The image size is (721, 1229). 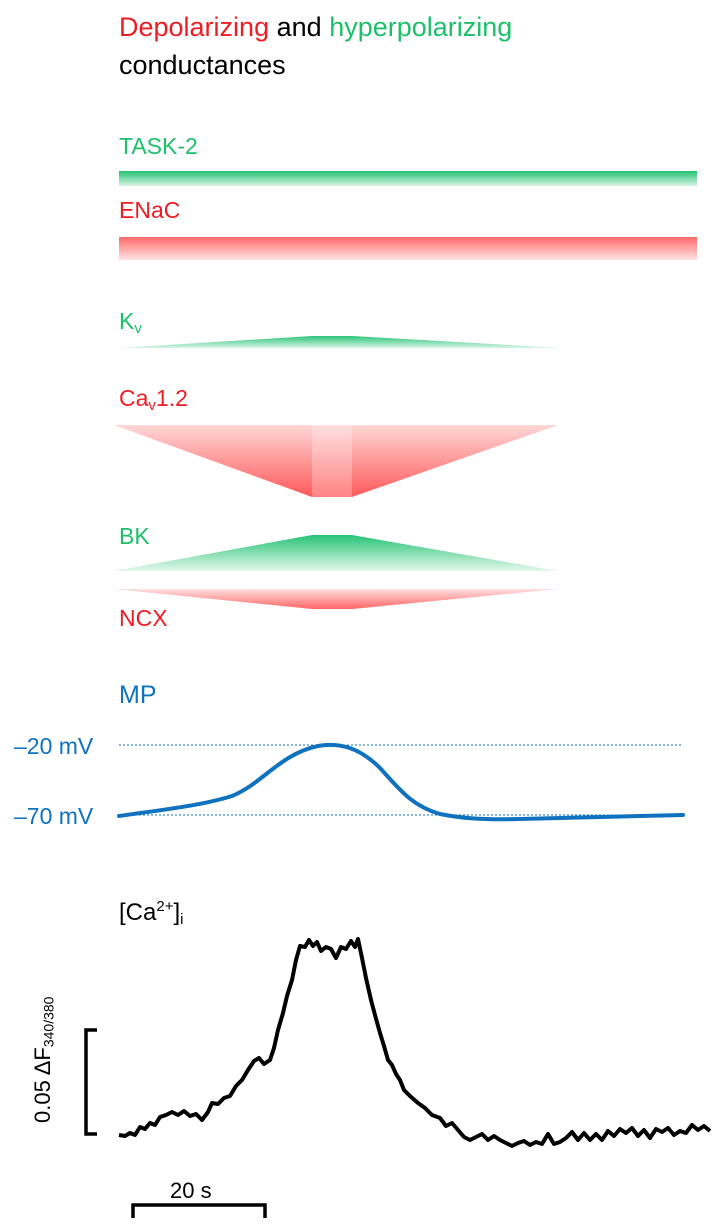 I want to click on title-and: and, so click(x=299, y=27).